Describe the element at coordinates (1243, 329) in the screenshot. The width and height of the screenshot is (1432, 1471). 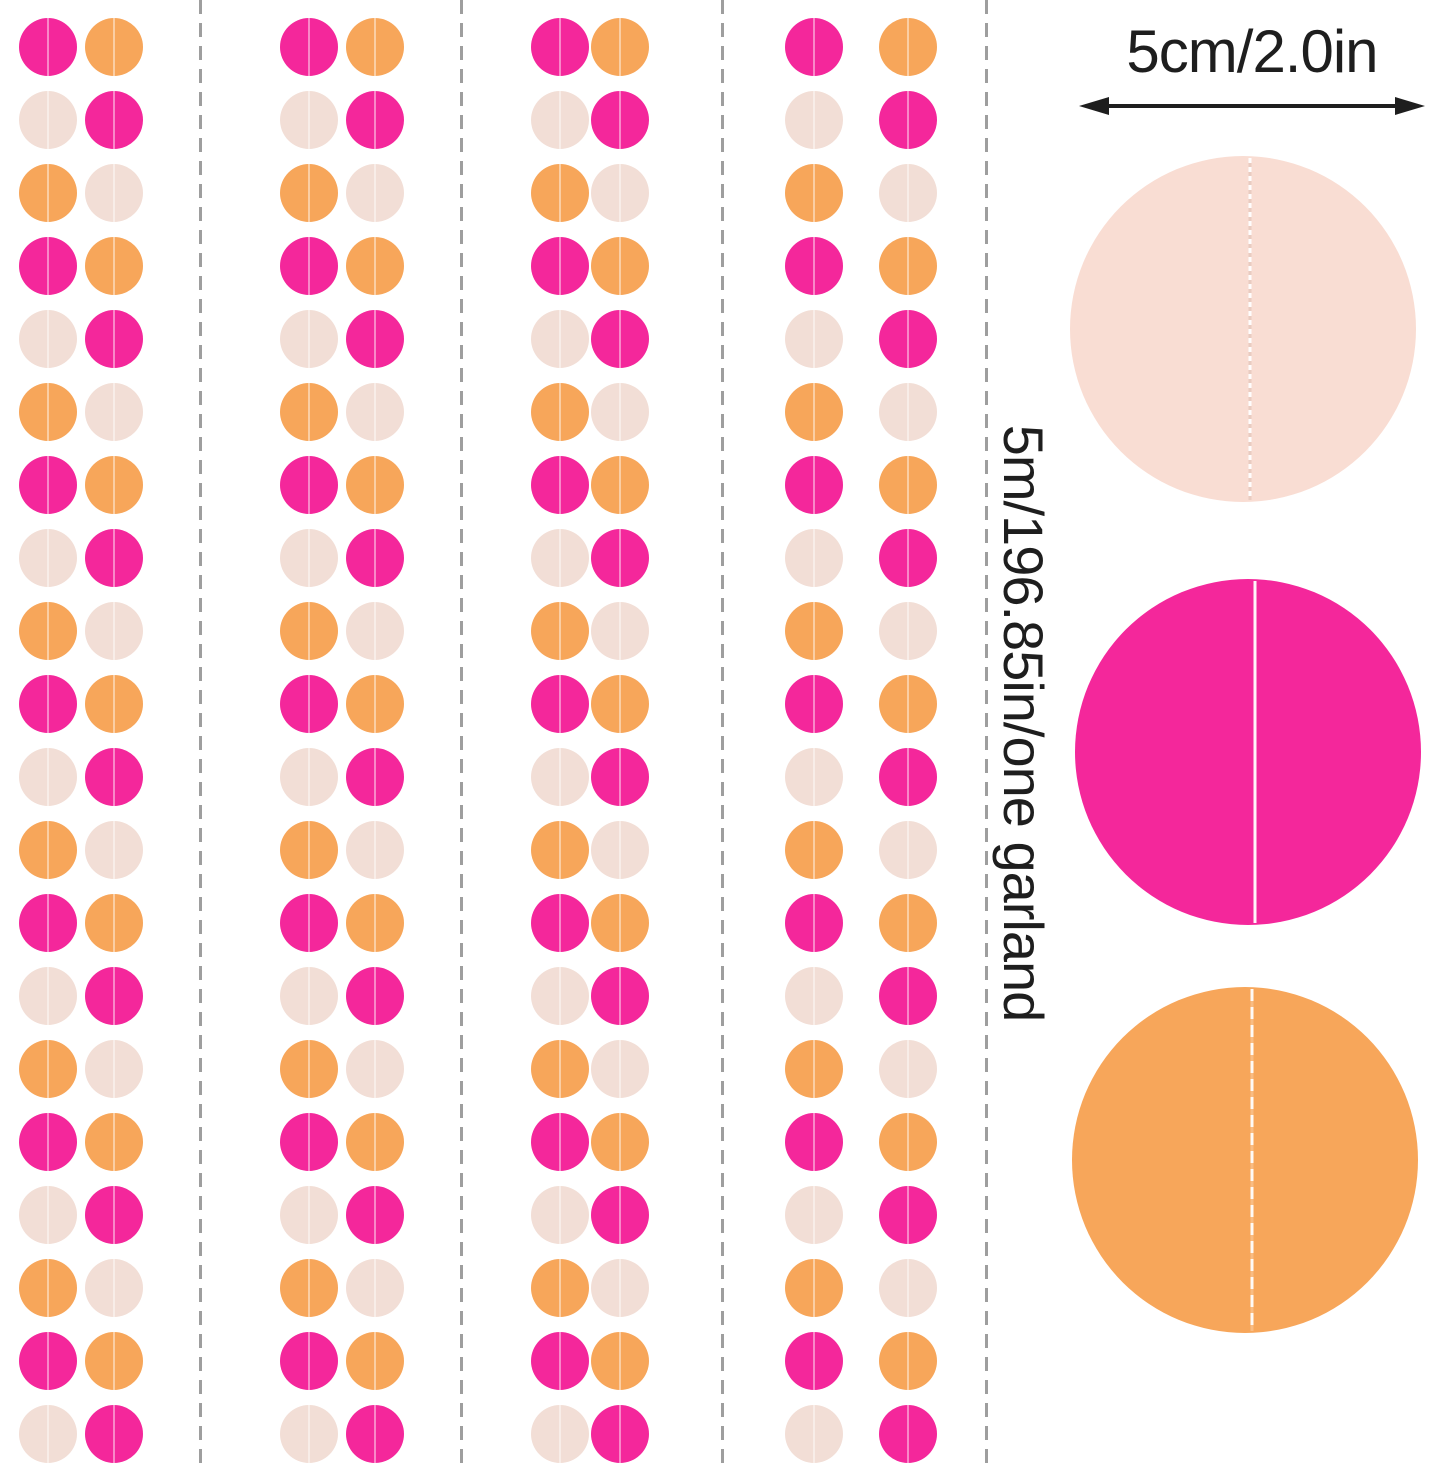
I see `circle-swatch-cream` at that location.